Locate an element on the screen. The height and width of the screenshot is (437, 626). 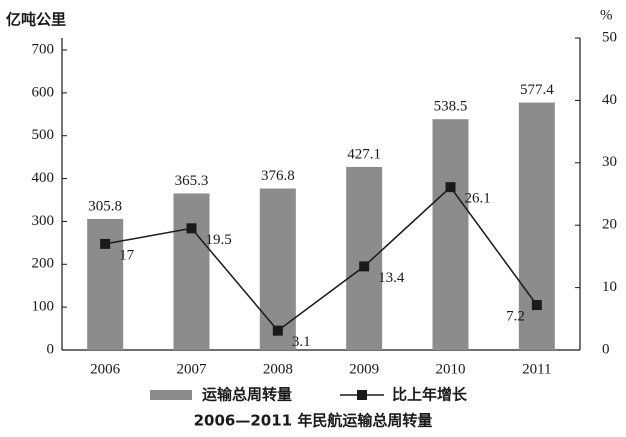
bar-value-label: 365.3 is located at coordinates (192, 181).